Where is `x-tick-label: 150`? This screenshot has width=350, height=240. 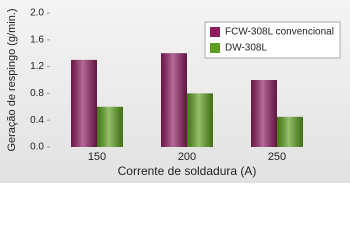
x-tick-label: 150 is located at coordinates (97, 157).